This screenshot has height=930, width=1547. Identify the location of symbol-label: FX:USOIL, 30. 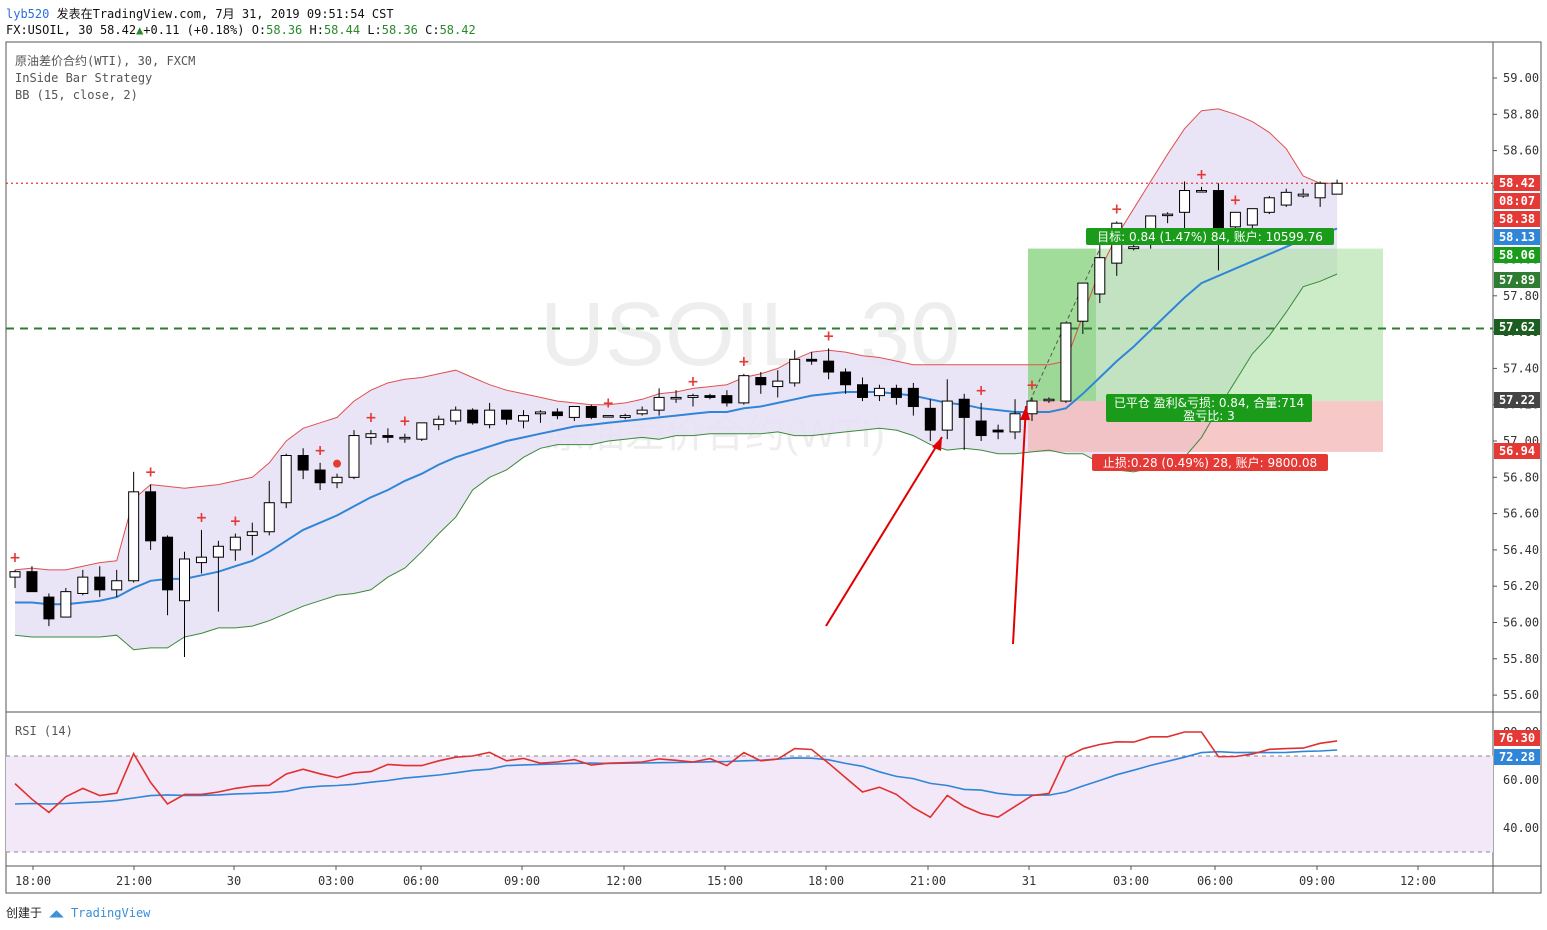
(49, 30).